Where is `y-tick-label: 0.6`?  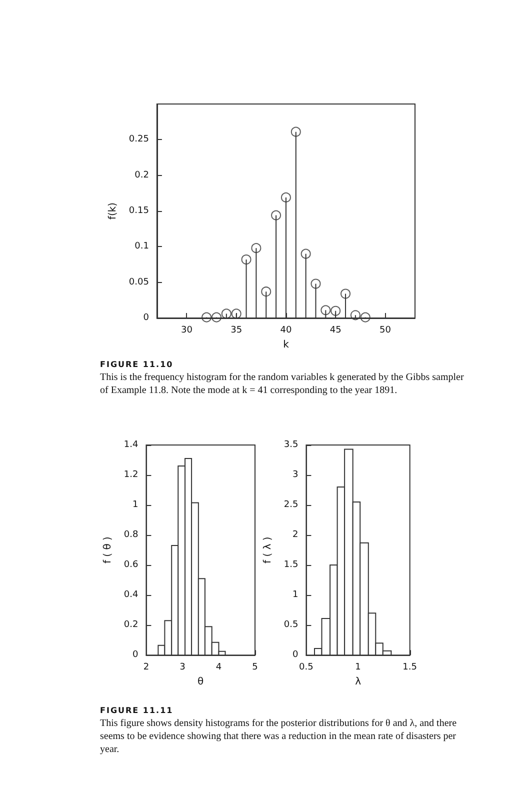 y-tick-label: 0.6 is located at coordinates (131, 565).